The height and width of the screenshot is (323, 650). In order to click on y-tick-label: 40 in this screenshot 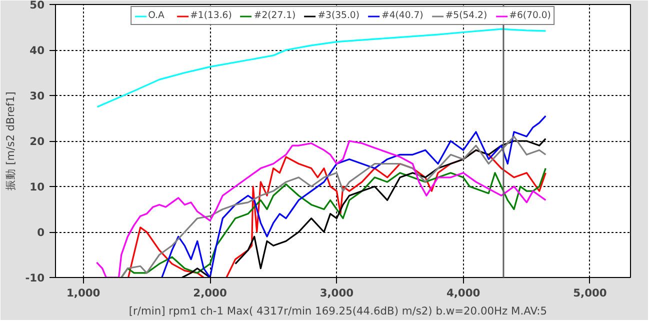, I will do `click(37, 50)`.